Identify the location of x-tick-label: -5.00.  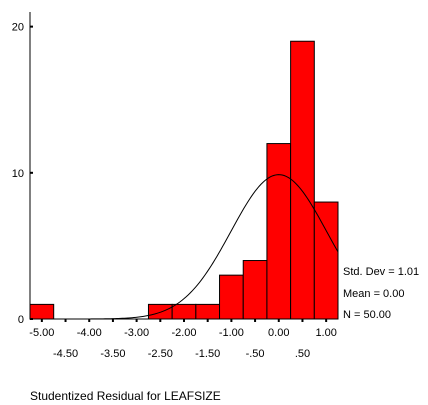
(41, 333).